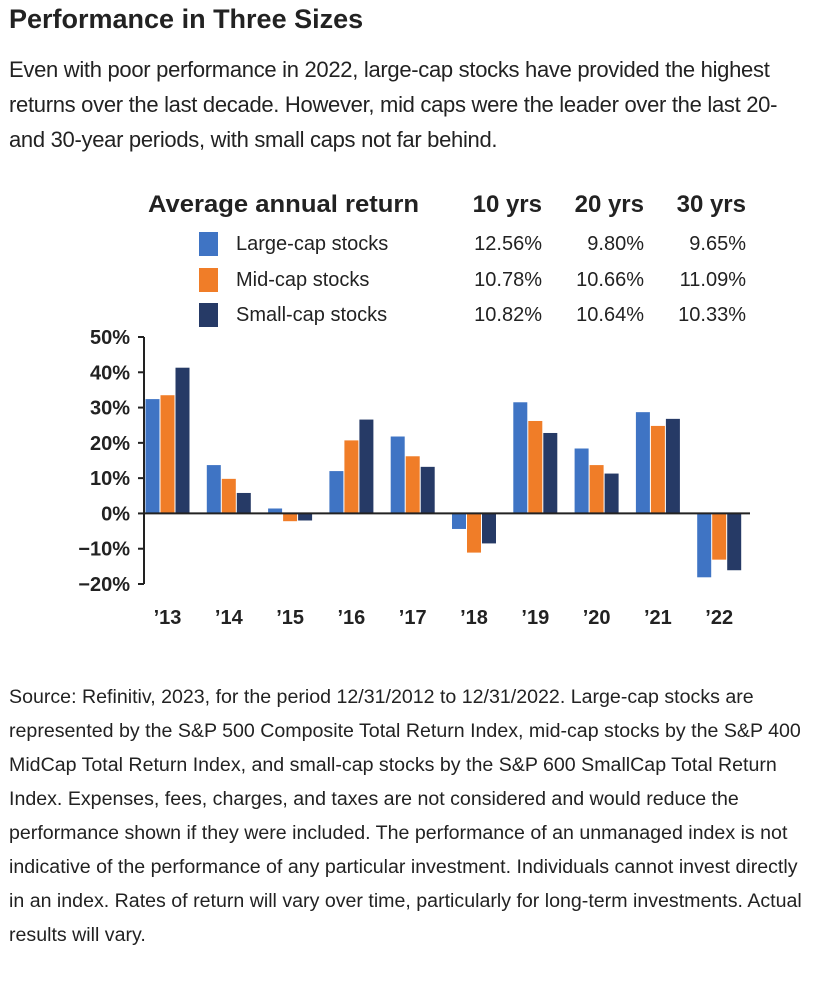  What do you see at coordinates (719, 618) in the screenshot?
I see `x-tick-label: ’22` at bounding box center [719, 618].